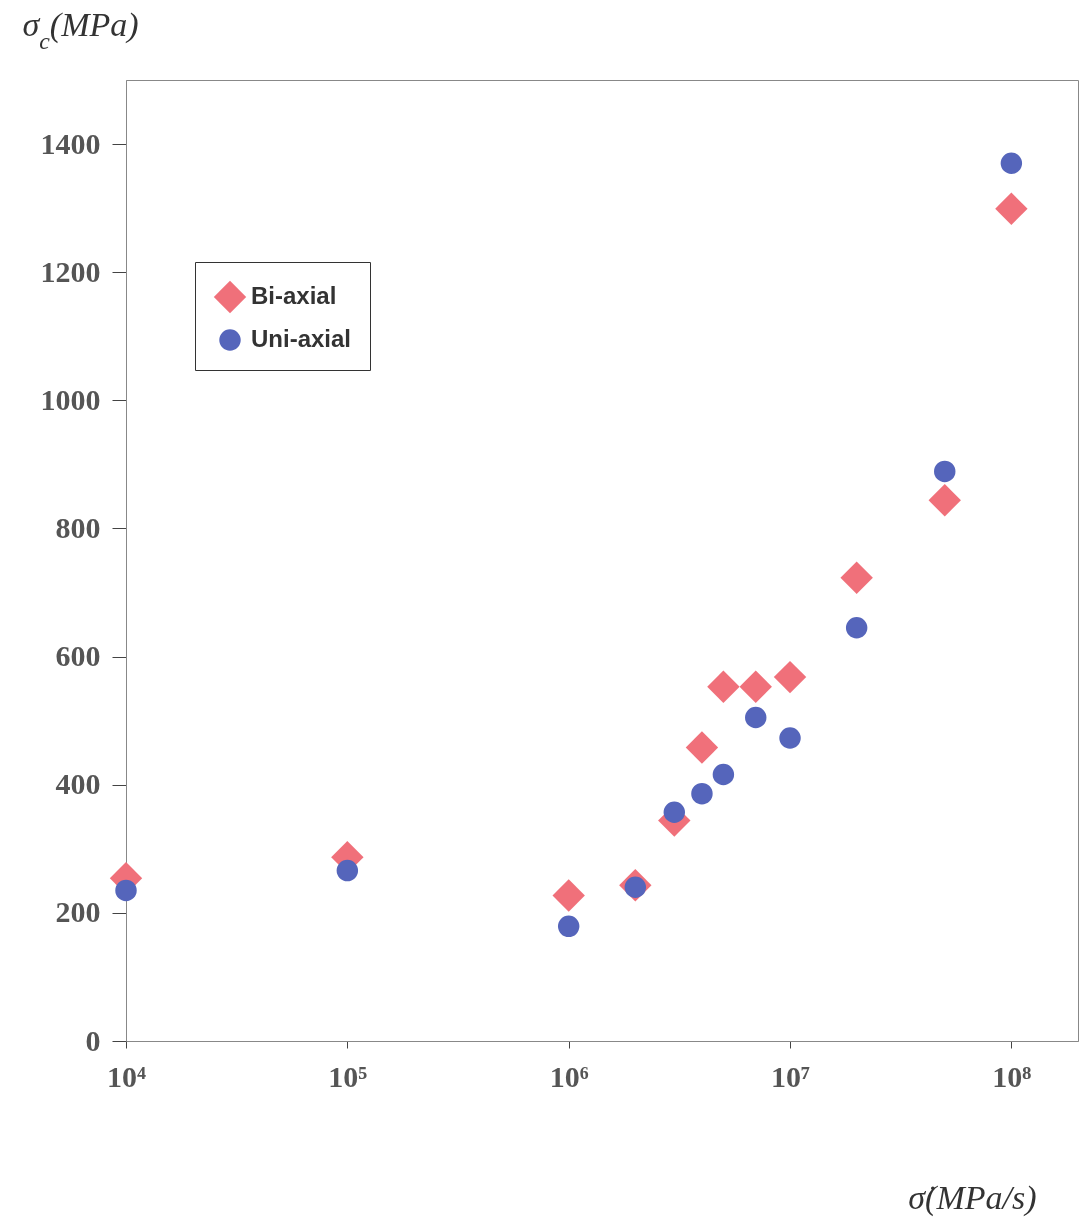  Describe the element at coordinates (78, 527) in the screenshot. I see `y-tick-label: 800` at that location.